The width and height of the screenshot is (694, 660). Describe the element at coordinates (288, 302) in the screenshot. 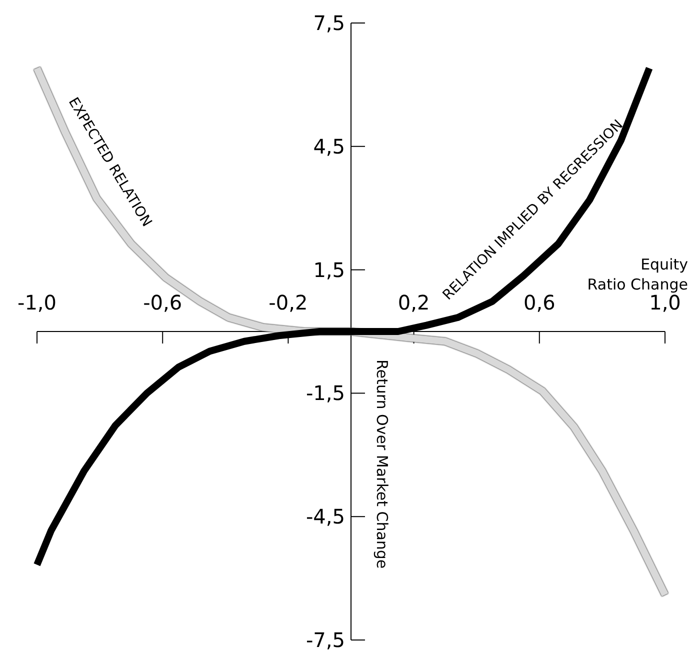

I see `x-tick-label: -0,2` at that location.